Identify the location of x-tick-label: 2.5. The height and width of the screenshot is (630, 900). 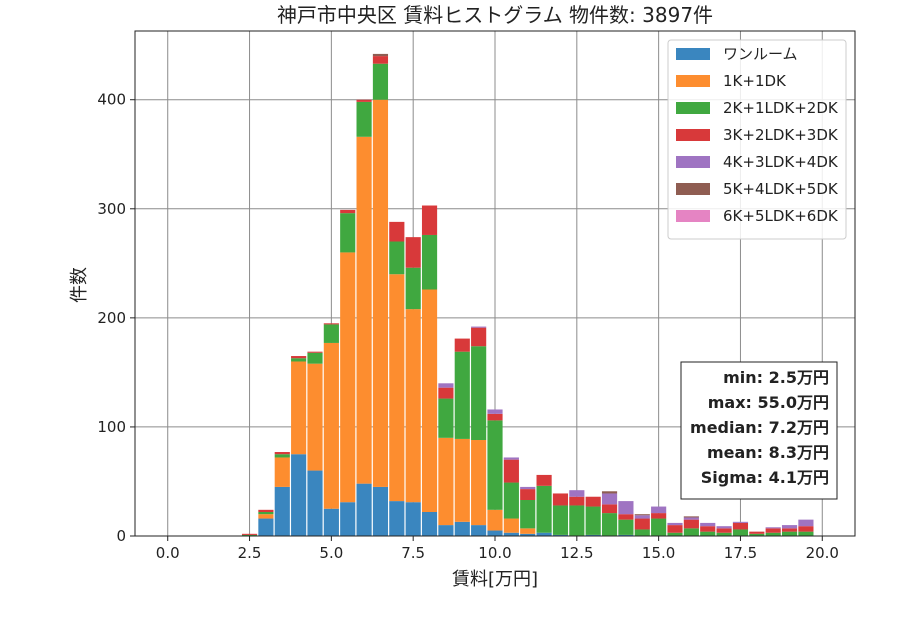
(250, 553).